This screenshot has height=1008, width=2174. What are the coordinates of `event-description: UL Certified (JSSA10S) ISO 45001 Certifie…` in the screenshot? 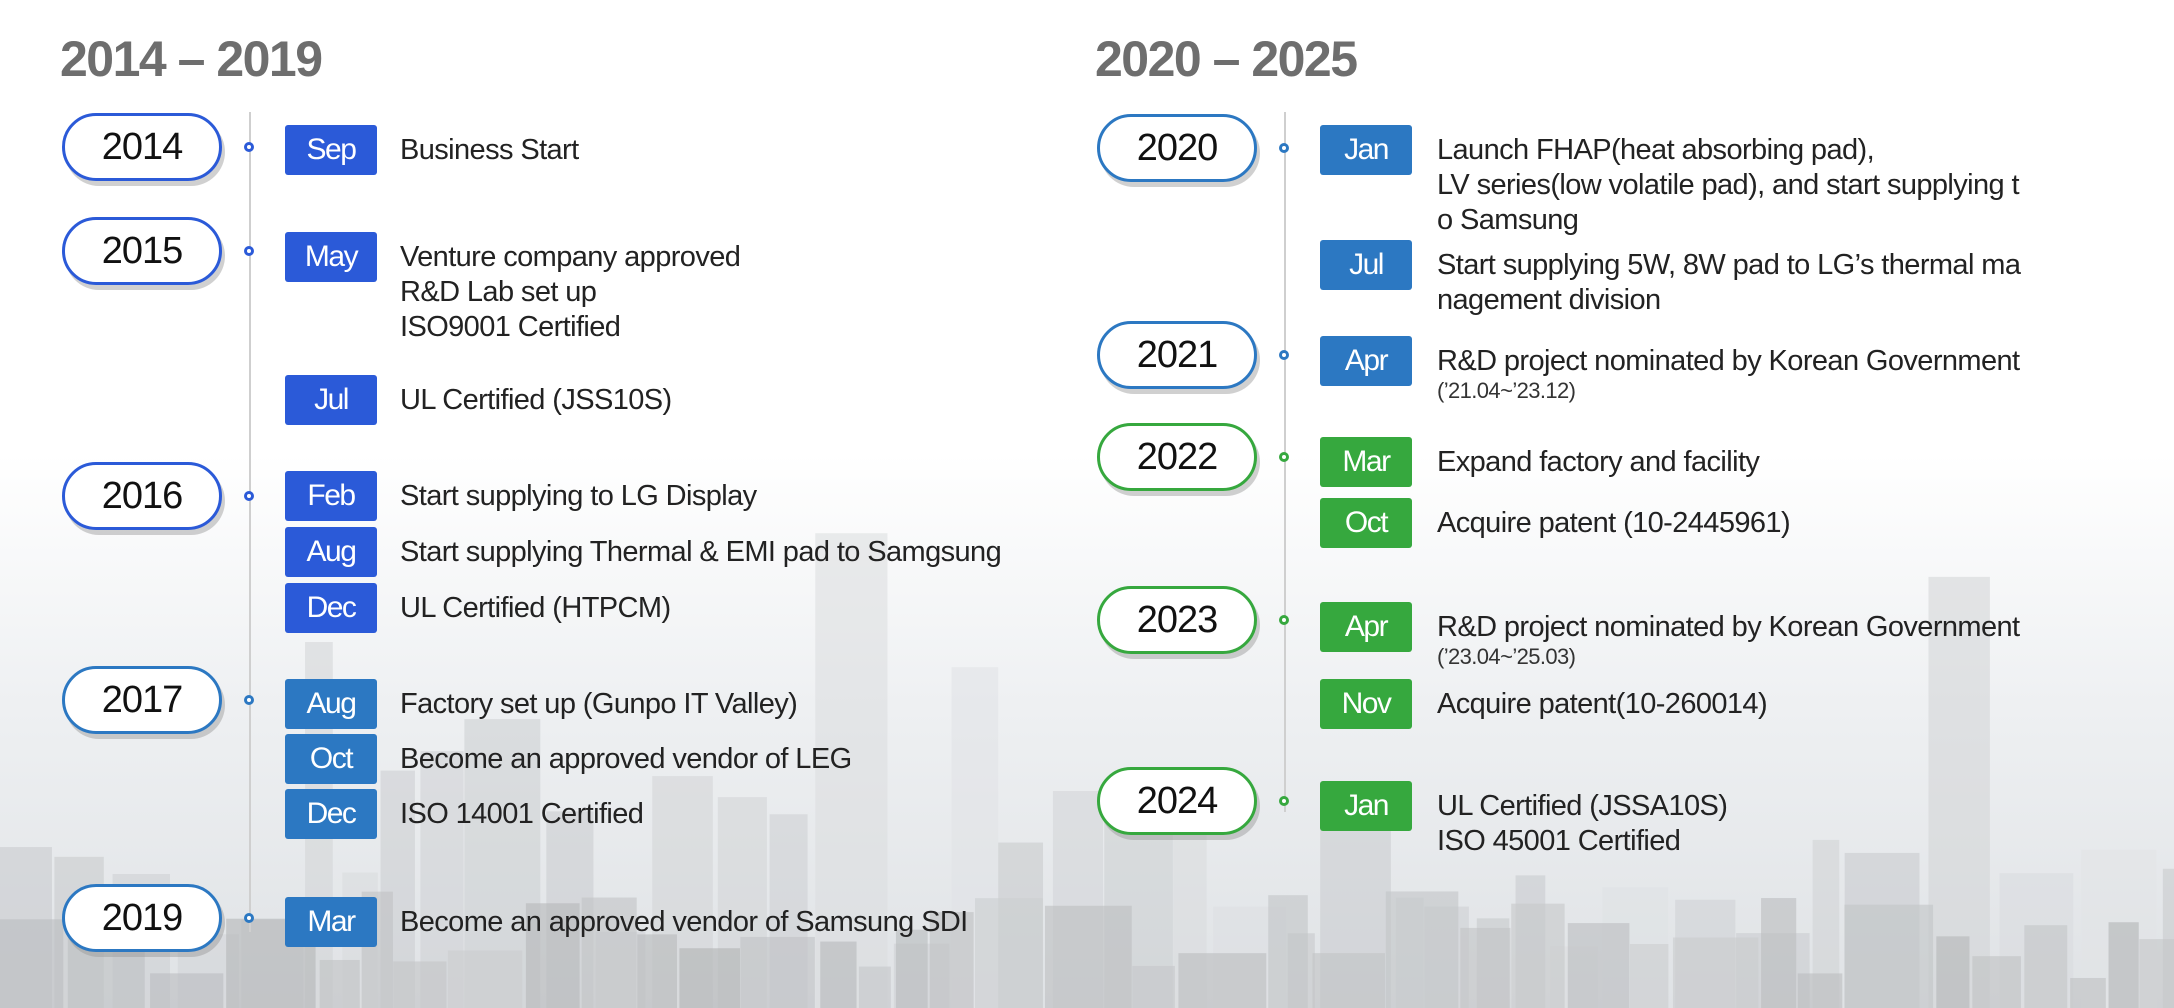 It's located at (1582, 824).